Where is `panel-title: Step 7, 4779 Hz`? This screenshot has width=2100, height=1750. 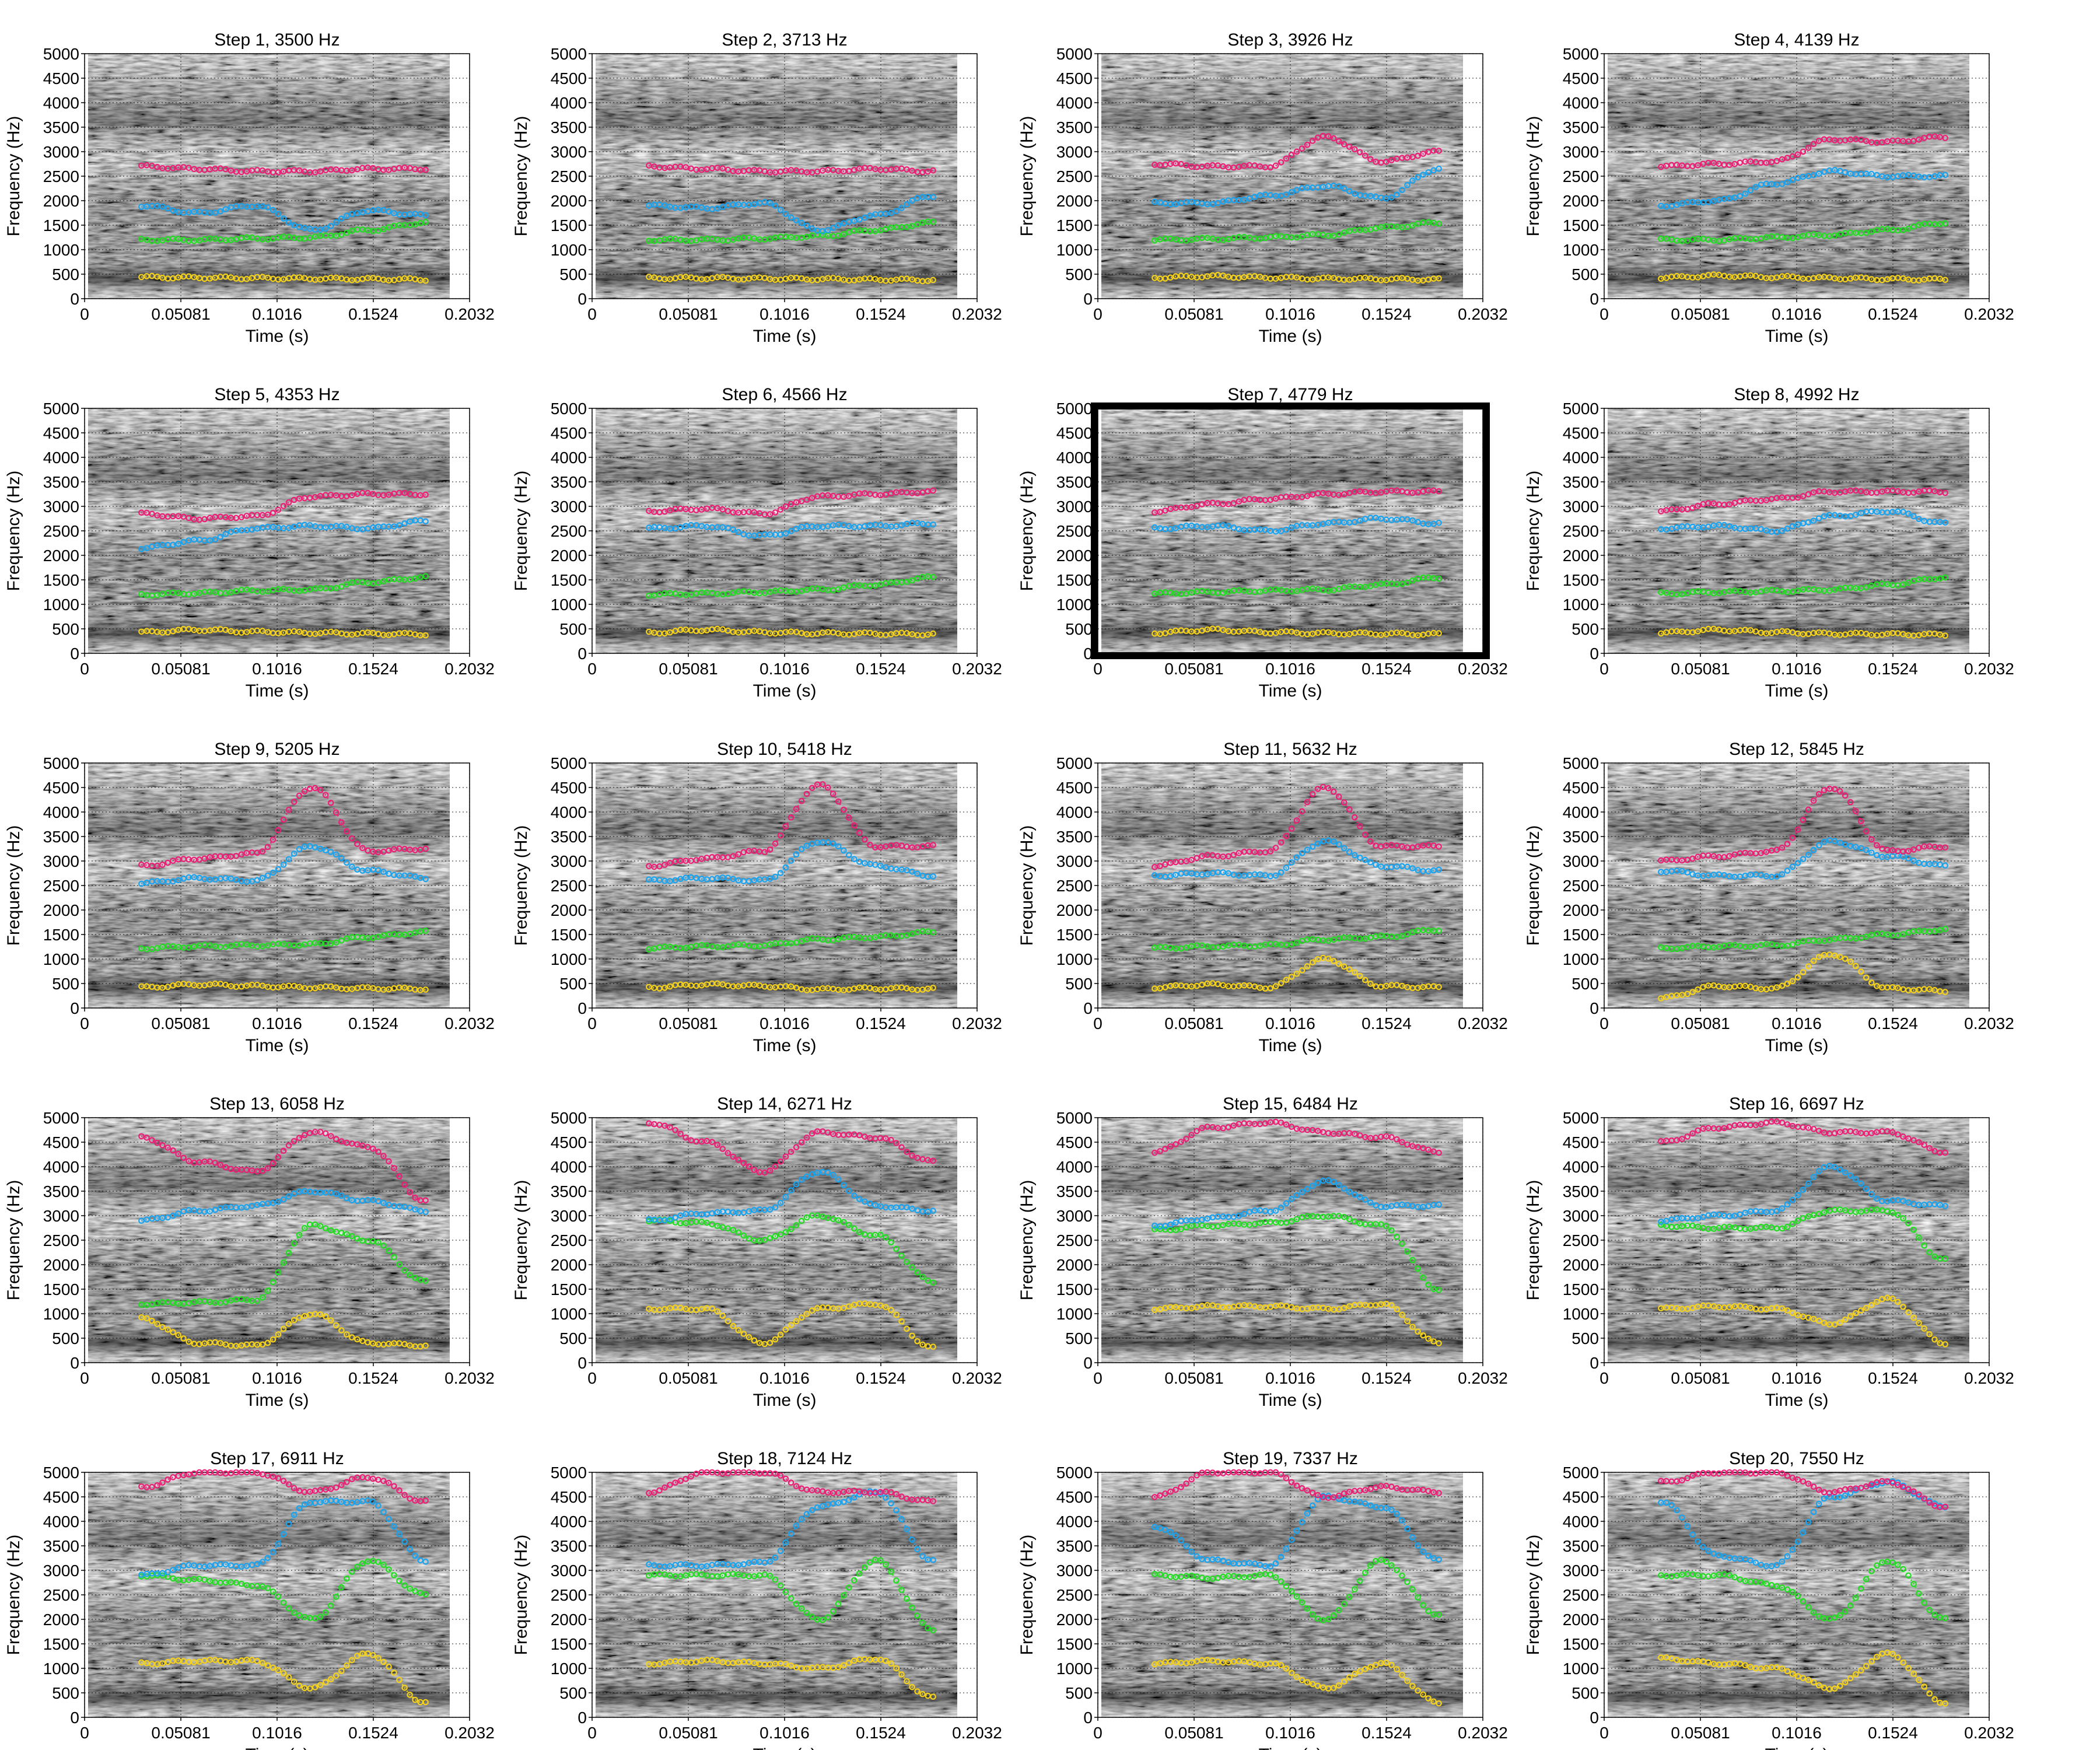
panel-title: Step 7, 4779 Hz is located at coordinates (1290, 394).